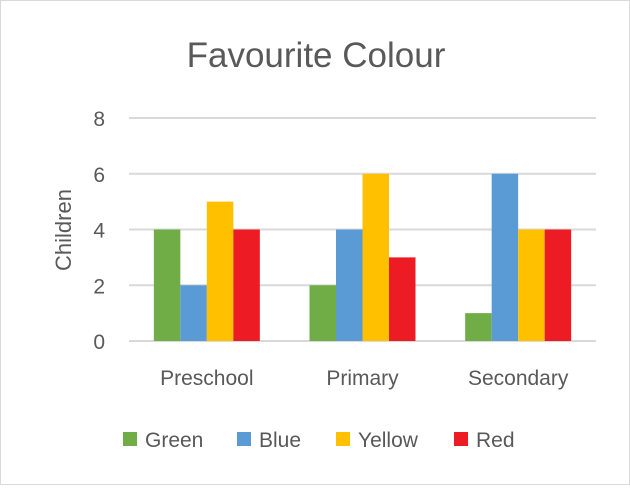 Image resolution: width=630 pixels, height=491 pixels. Describe the element at coordinates (174, 440) in the screenshot. I see `legend-label-green: Green` at that location.